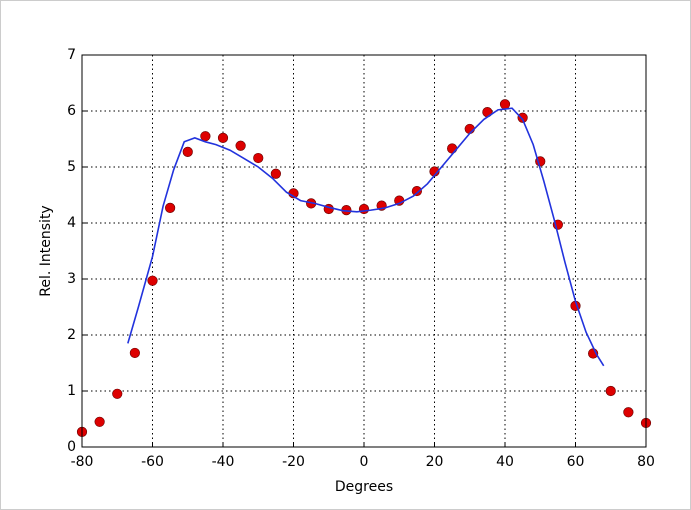  Describe the element at coordinates (71, 447) in the screenshot. I see `y-tick-label: 0` at that location.